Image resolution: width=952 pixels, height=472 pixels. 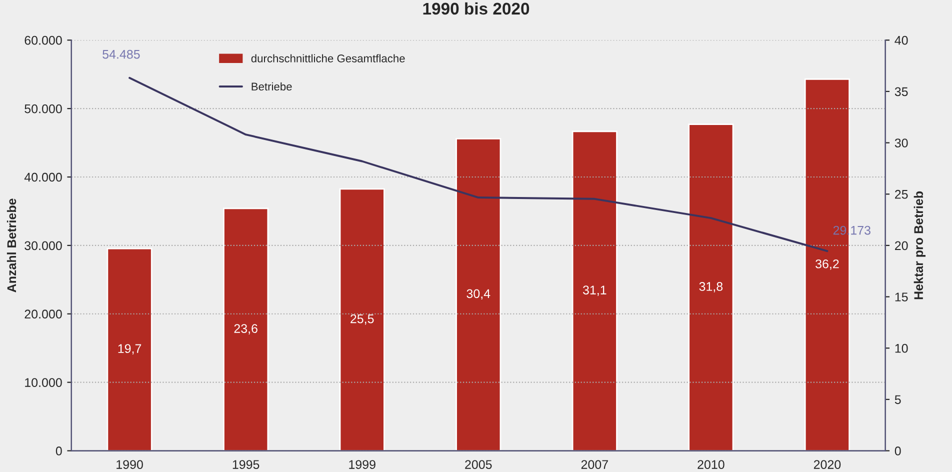 I want to click on y2-tick-label: 20, so click(x=901, y=245).